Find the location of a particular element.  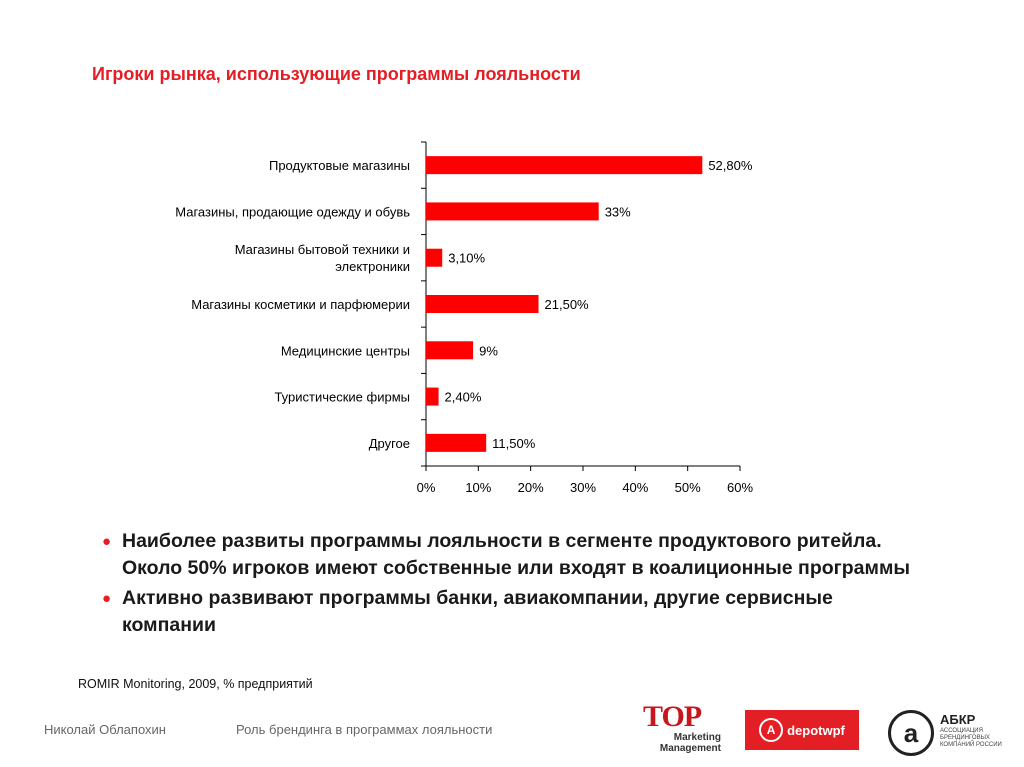

depot-logo-text: depotwpf is located at coordinates (816, 730).